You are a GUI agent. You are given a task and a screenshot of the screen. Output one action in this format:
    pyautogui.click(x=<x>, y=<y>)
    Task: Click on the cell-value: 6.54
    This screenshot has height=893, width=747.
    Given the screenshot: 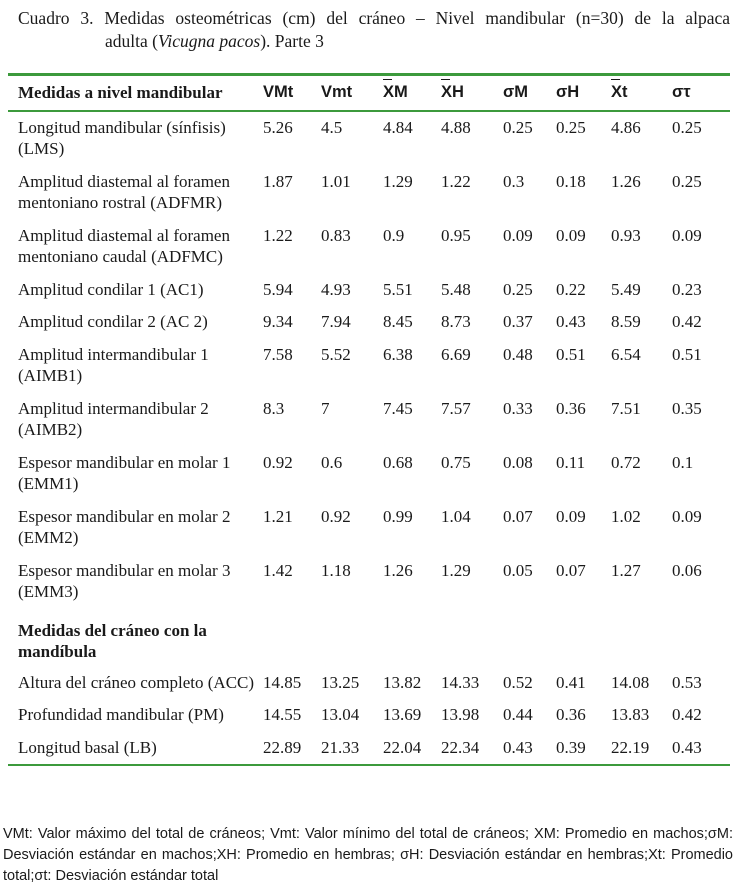 What is the action you would take?
    pyautogui.click(x=626, y=354)
    